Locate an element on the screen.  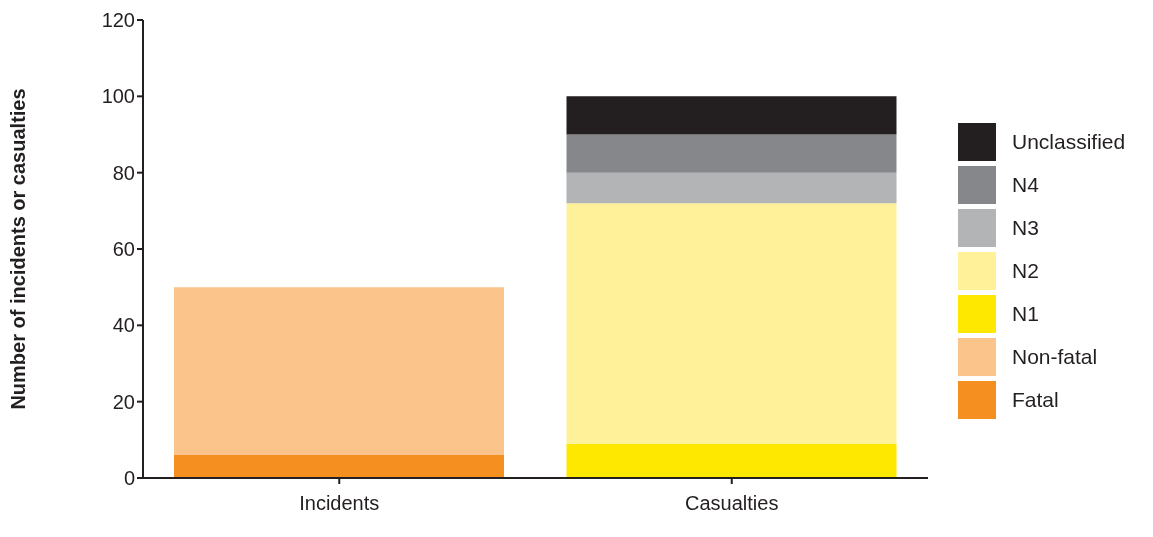
y-axis-title: Number of incidents or casualties is located at coordinates (18, 249).